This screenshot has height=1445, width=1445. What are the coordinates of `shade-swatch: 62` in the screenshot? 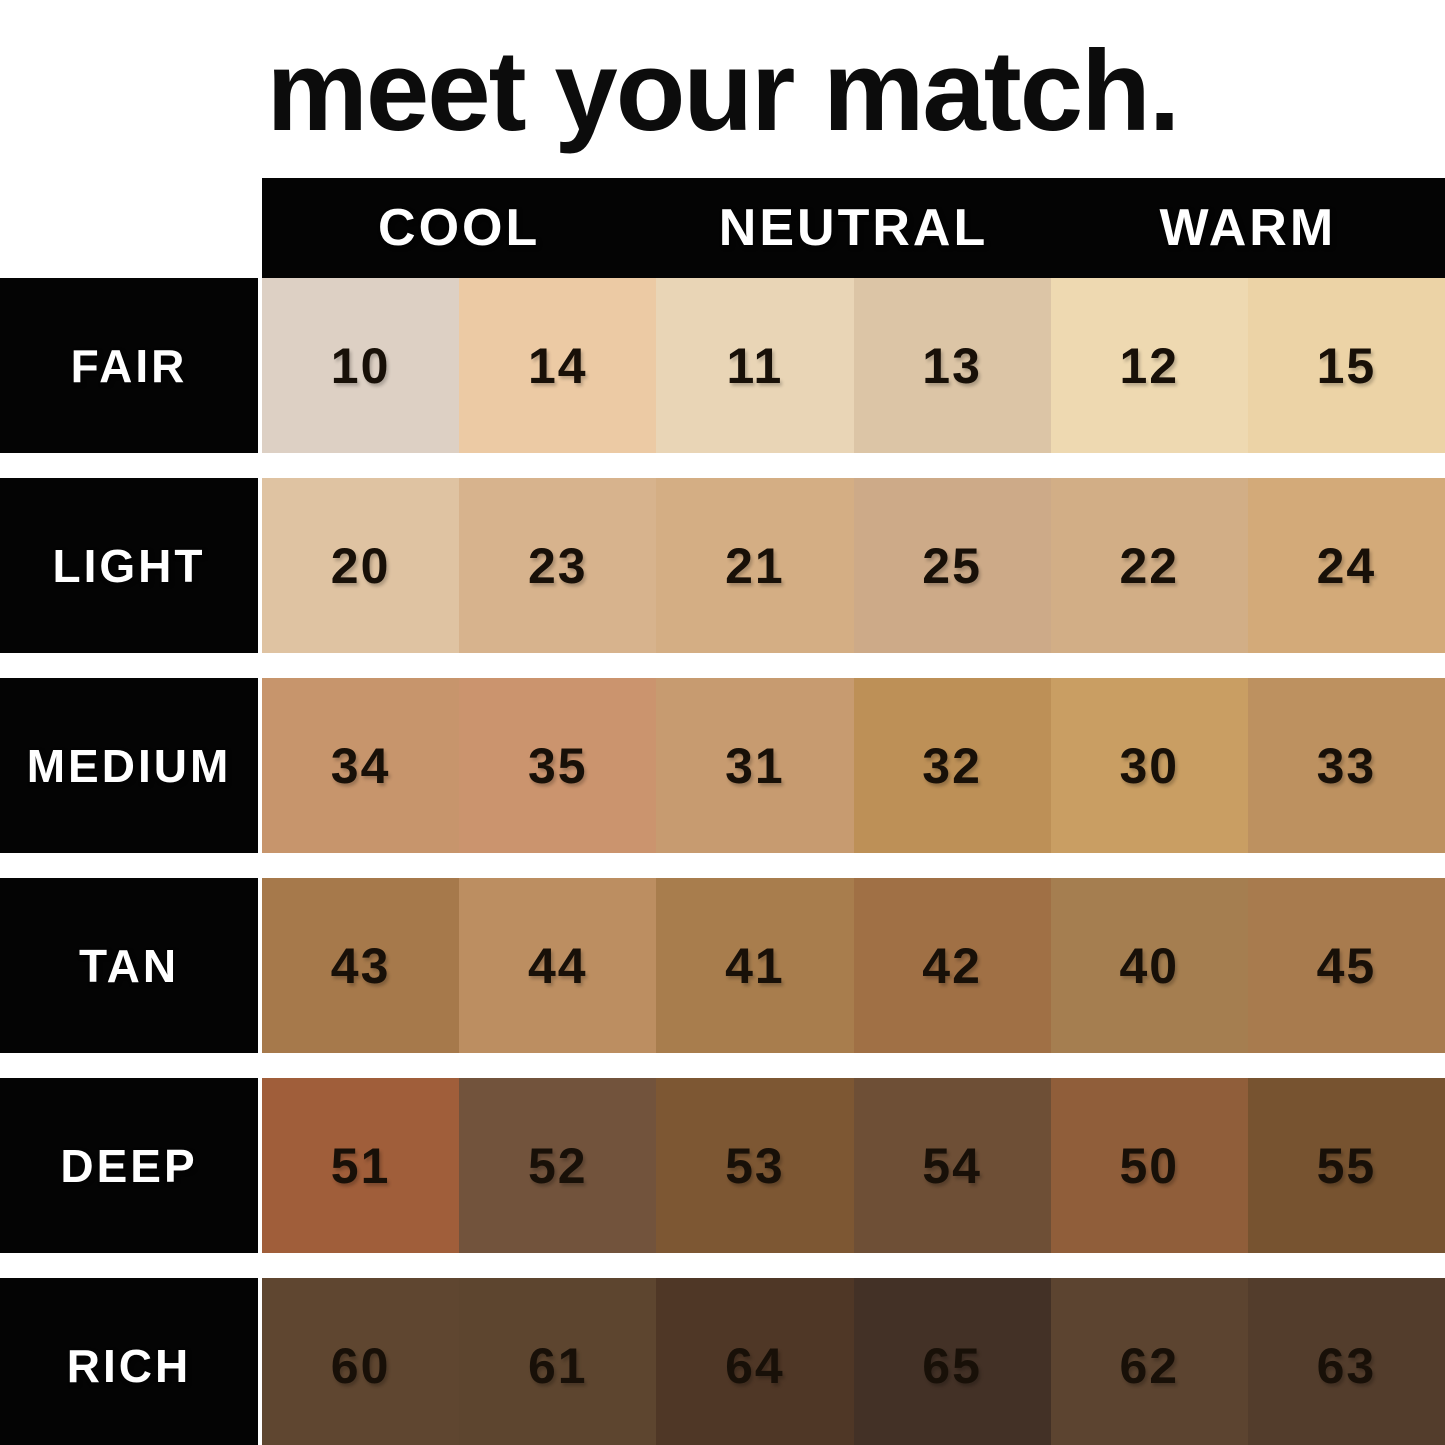 It's located at (1149, 1361).